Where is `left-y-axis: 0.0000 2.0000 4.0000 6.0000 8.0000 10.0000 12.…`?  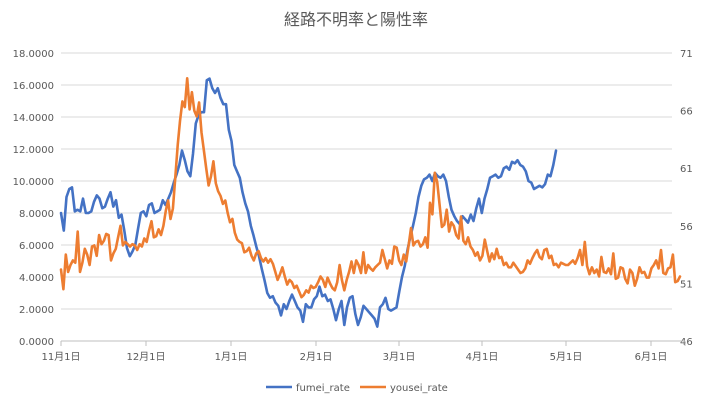 left-y-axis: 0.0000 2.0000 4.0000 6.0000 8.0000 10.0000 12.… is located at coordinates (33, 198).